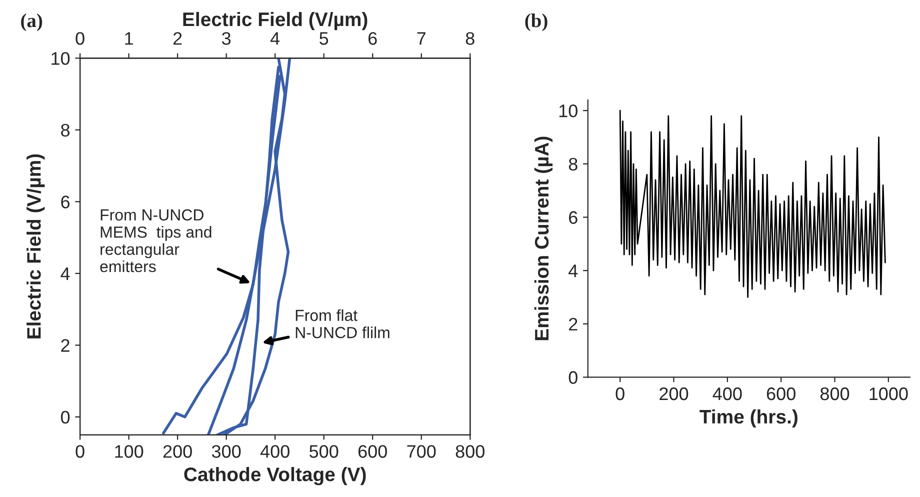  Describe the element at coordinates (536, 23) in the screenshot. I see `text: (b)` at that location.